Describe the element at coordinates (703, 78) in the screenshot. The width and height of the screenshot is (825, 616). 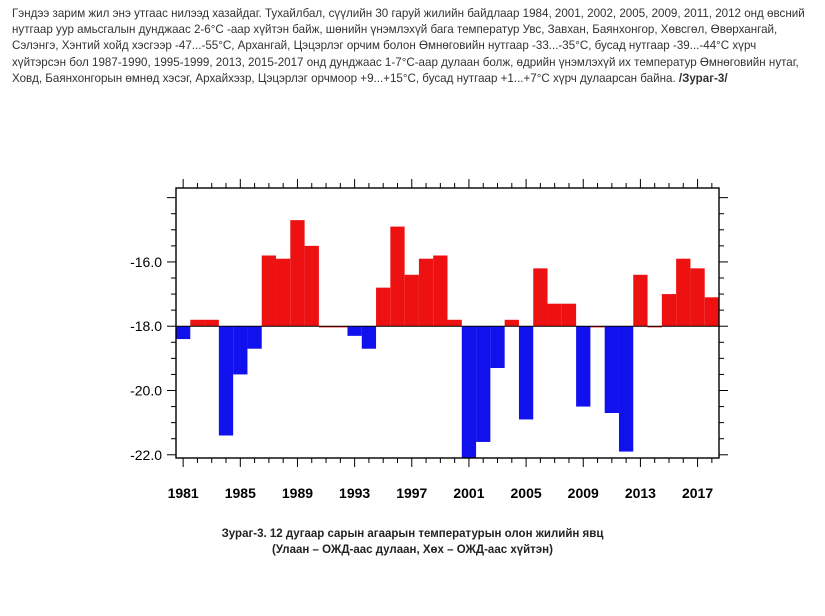
I see `figure-reference: /Зураг-3/` at that location.